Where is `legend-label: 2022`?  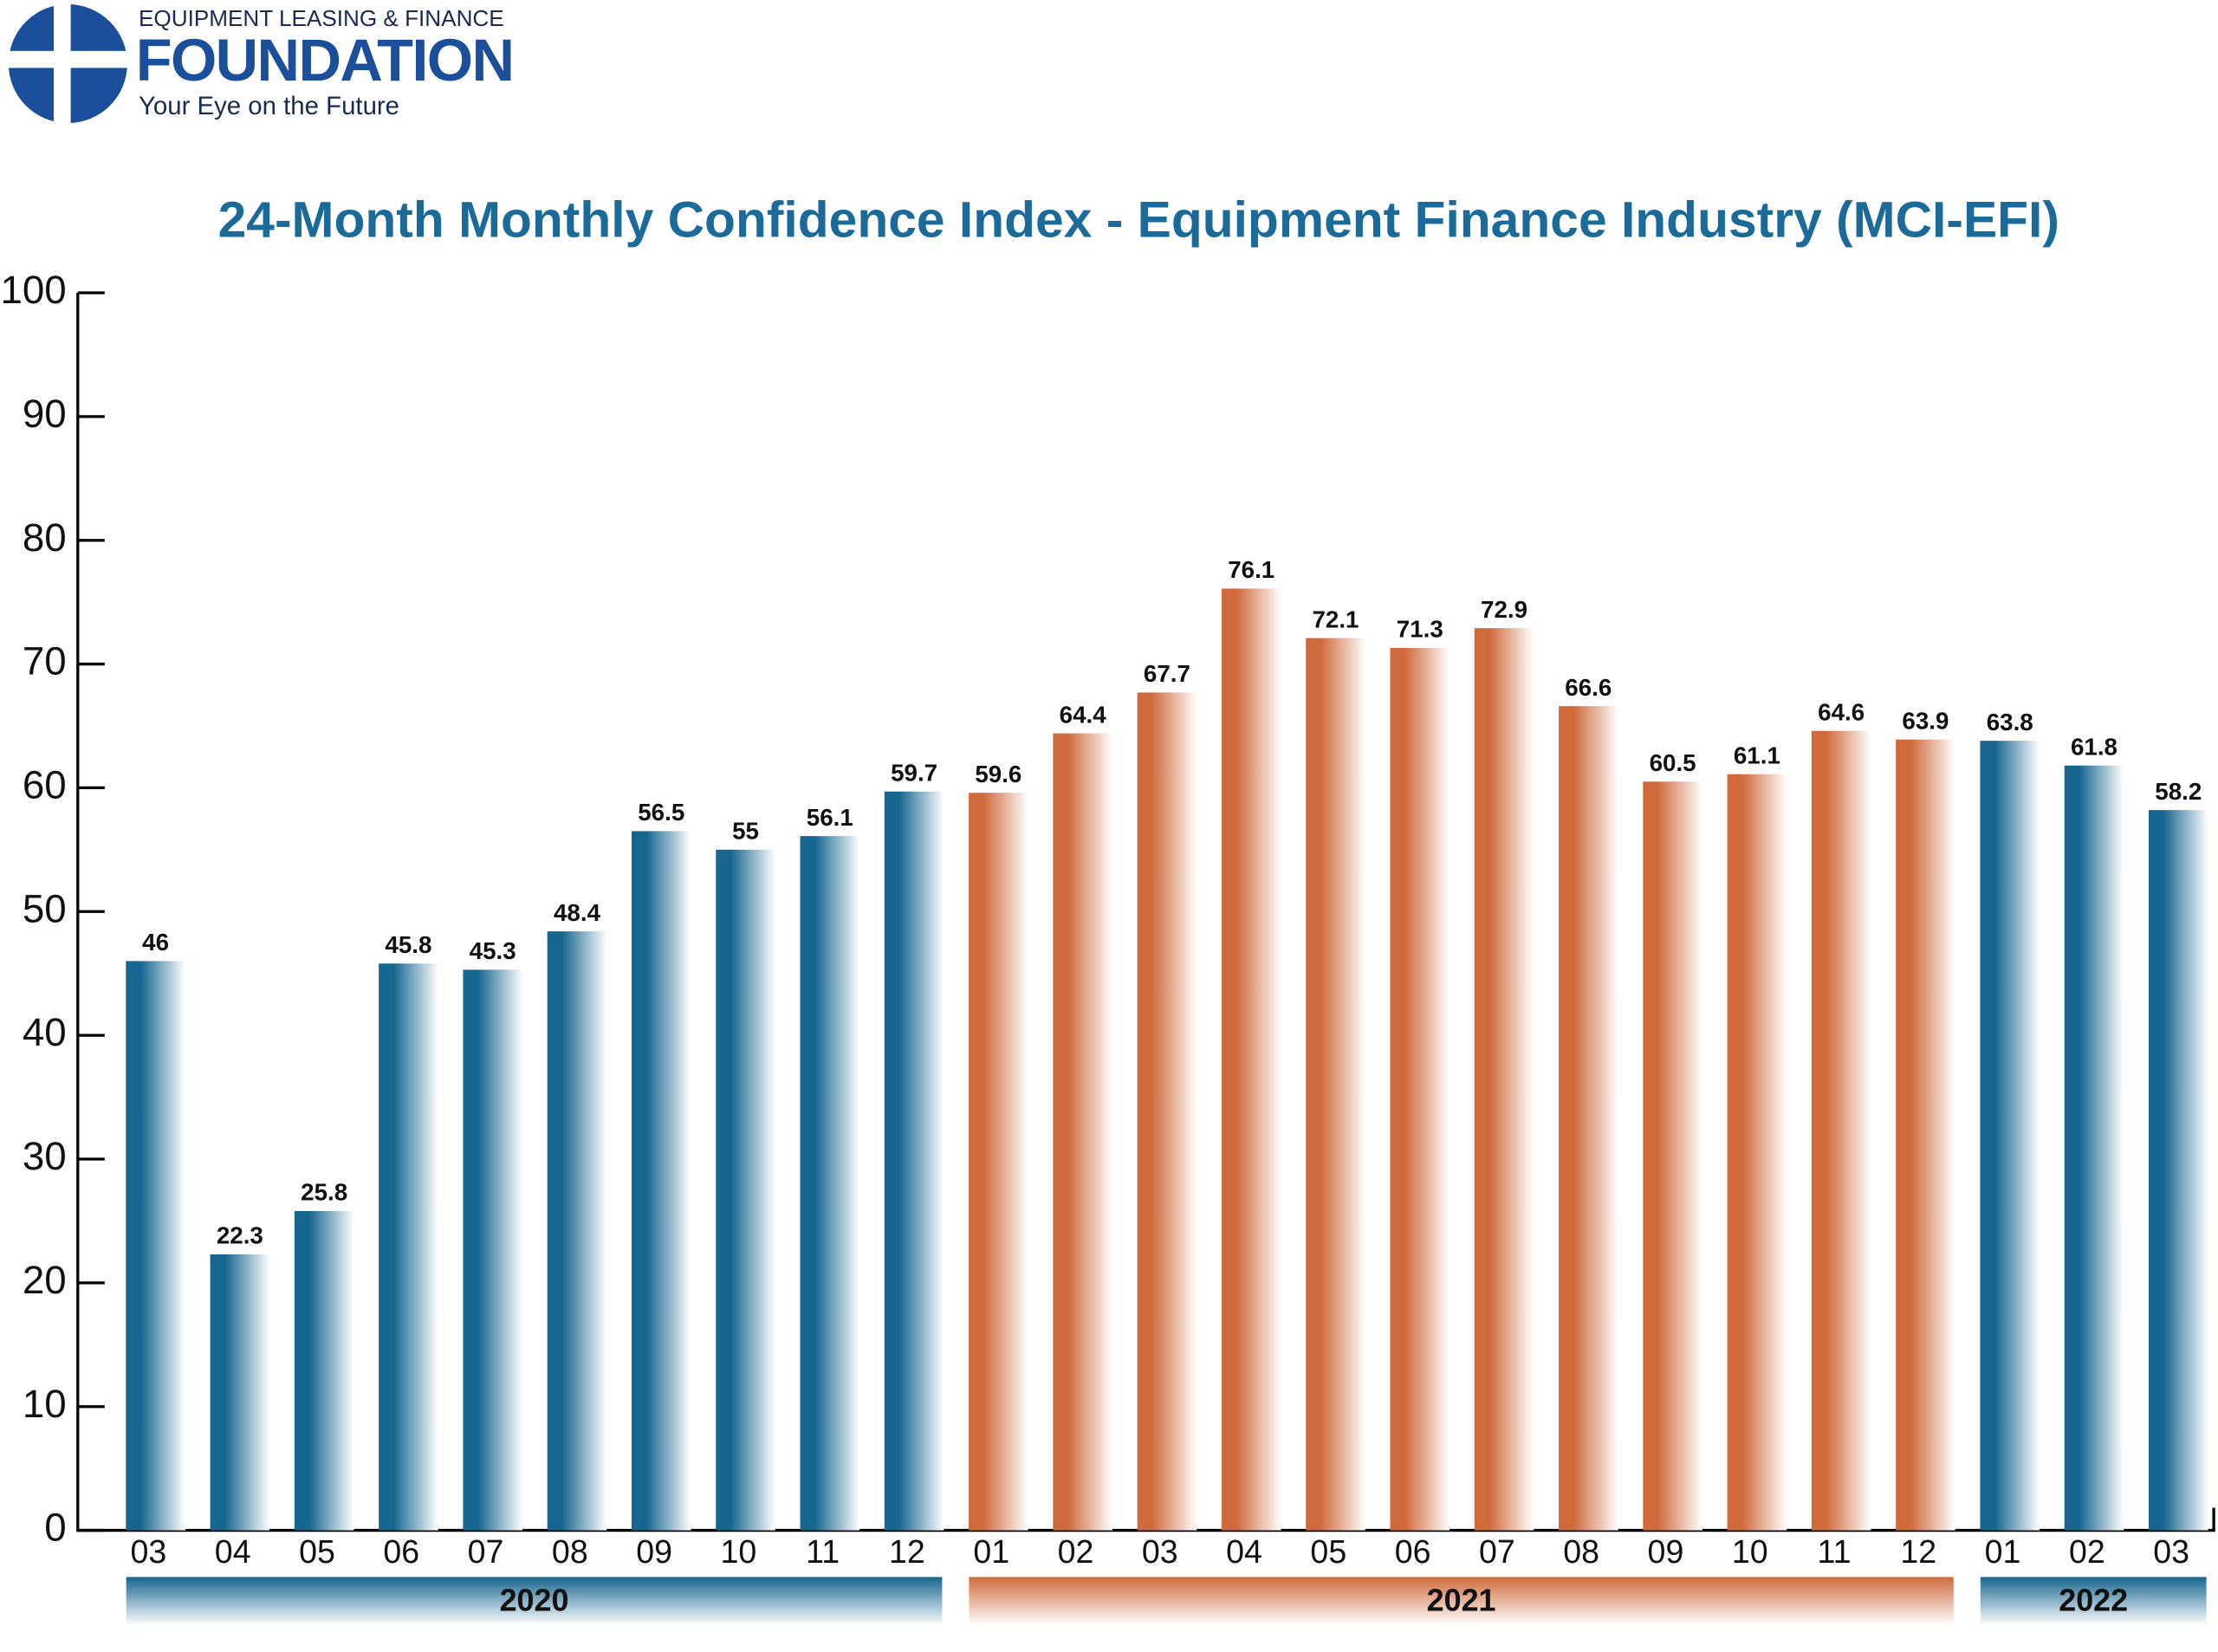
legend-label: 2022 is located at coordinates (2093, 1599).